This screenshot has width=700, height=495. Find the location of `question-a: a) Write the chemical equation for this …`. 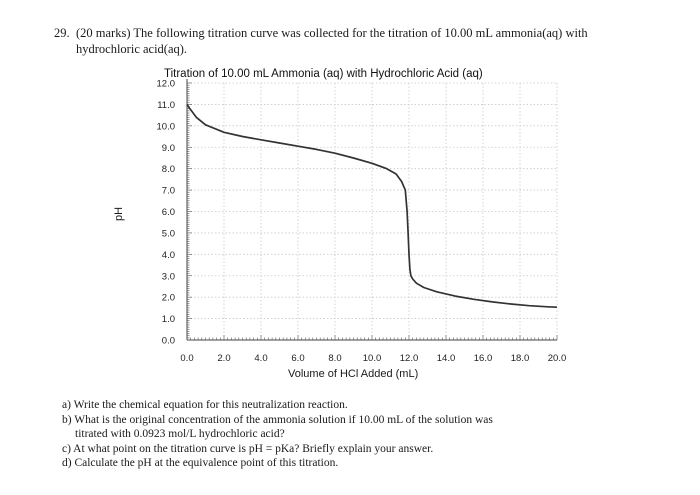

question-a: a) Write the chemical equation for this … is located at coordinates (205, 405).